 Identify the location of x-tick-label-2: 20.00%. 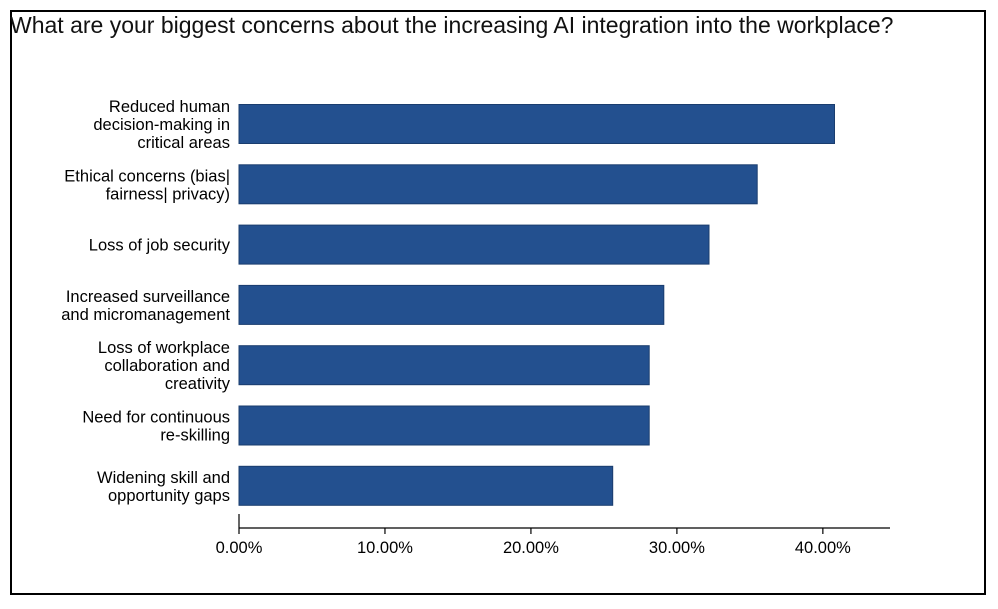
(531, 548).